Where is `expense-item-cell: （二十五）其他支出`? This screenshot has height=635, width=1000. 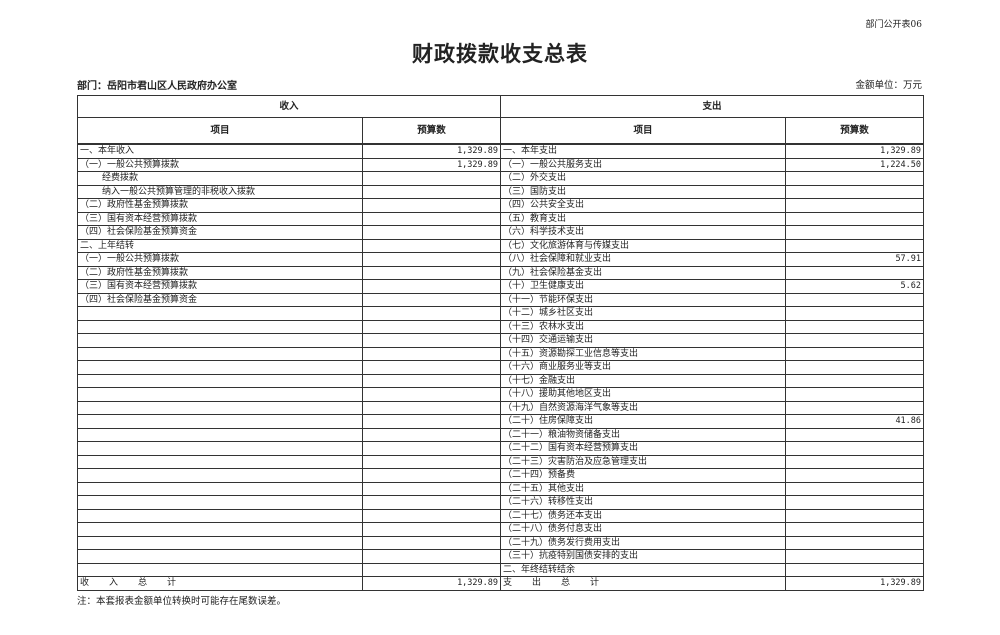 expense-item-cell: （二十五）其他支出 is located at coordinates (643, 488).